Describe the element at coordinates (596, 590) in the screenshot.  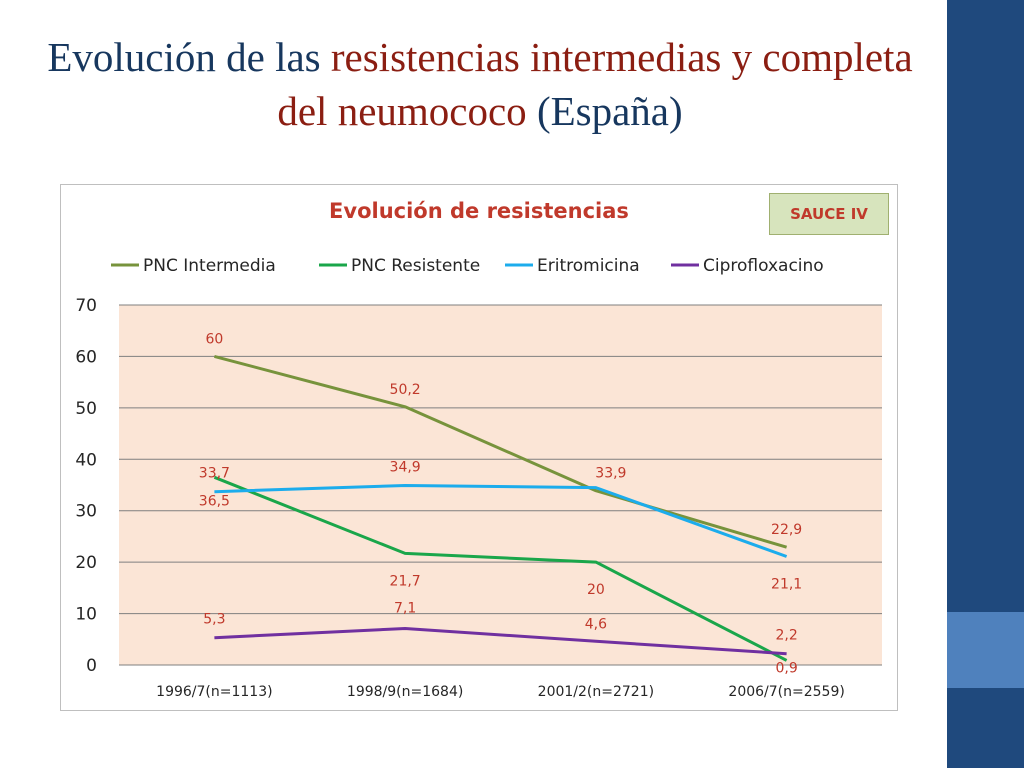
I see `data-label: 20` at that location.